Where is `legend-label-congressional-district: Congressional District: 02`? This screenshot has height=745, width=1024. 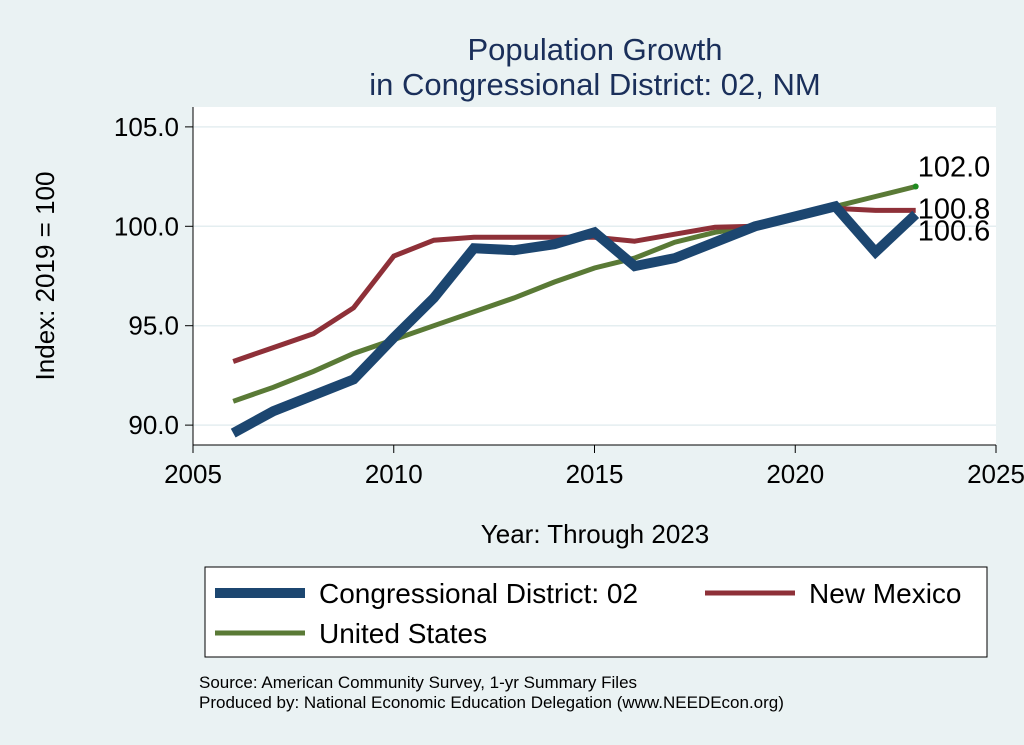
legend-label-congressional-district: Congressional District: 02 is located at coordinates (478, 593).